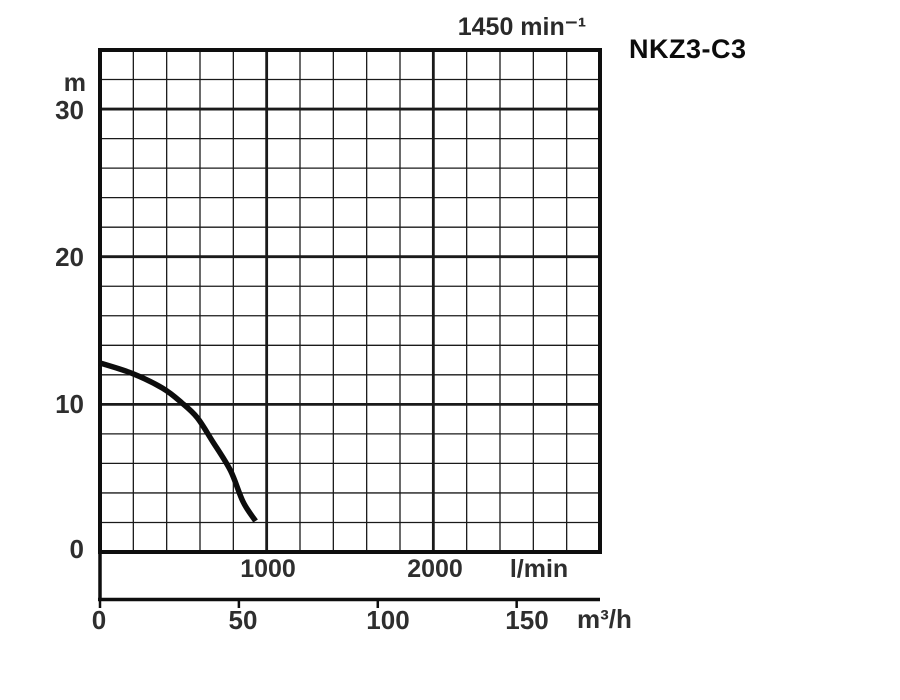  I want to click on y-tick-label-0: 0, so click(76, 549).